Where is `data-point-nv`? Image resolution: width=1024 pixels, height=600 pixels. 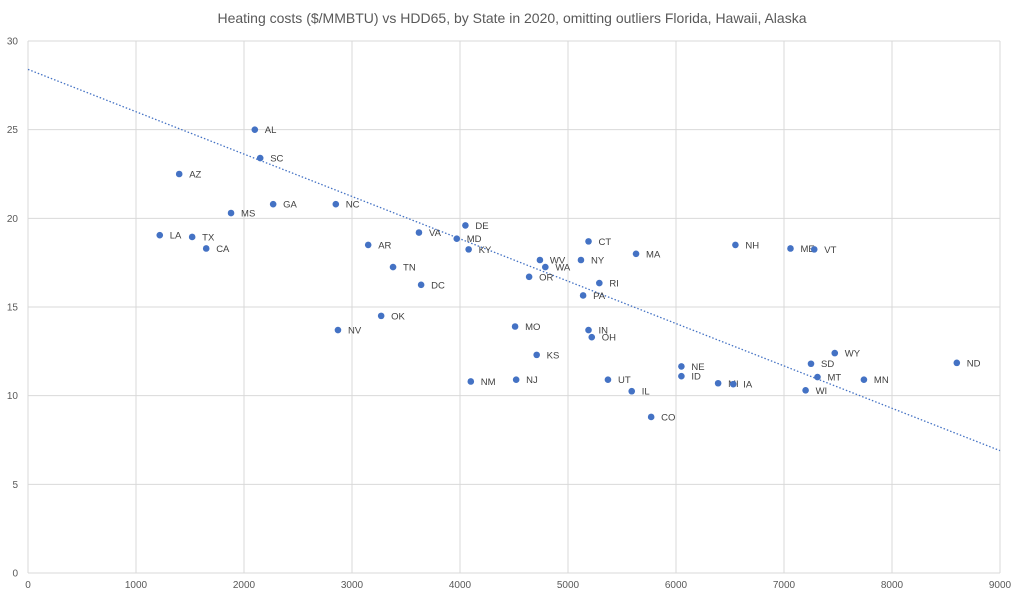
data-point-nv is located at coordinates (338, 330).